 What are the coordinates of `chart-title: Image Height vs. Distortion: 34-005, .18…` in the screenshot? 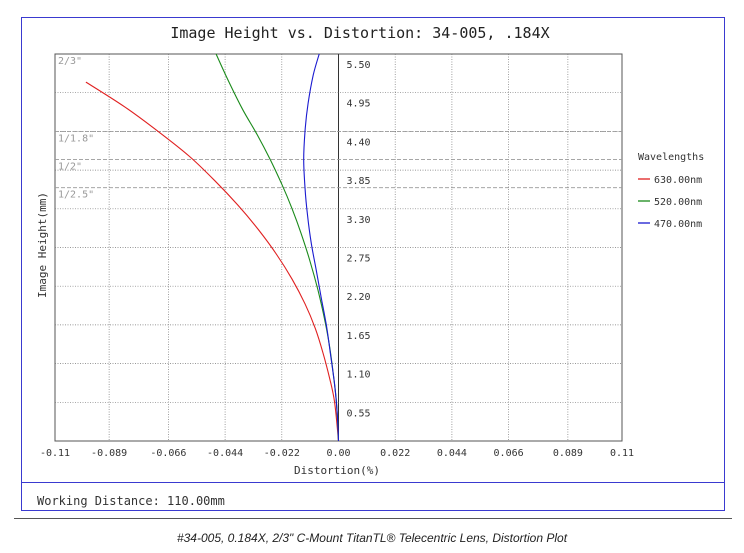 It's located at (359, 33).